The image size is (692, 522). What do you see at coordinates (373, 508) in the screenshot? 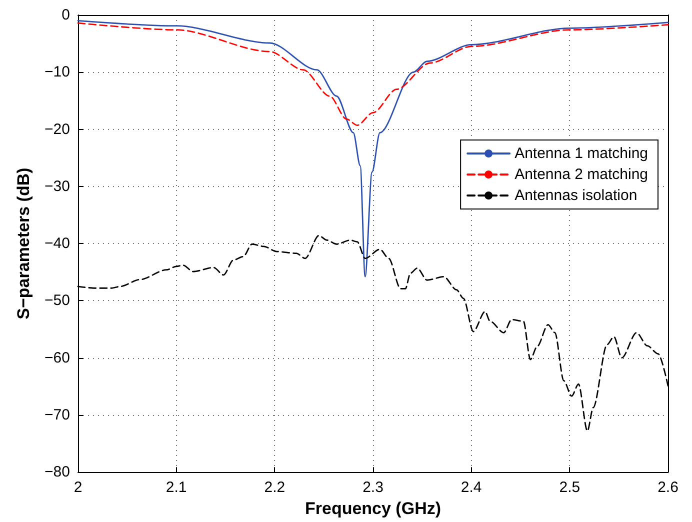
I see `x-axis-title: Frequency (GHz)` at bounding box center [373, 508].